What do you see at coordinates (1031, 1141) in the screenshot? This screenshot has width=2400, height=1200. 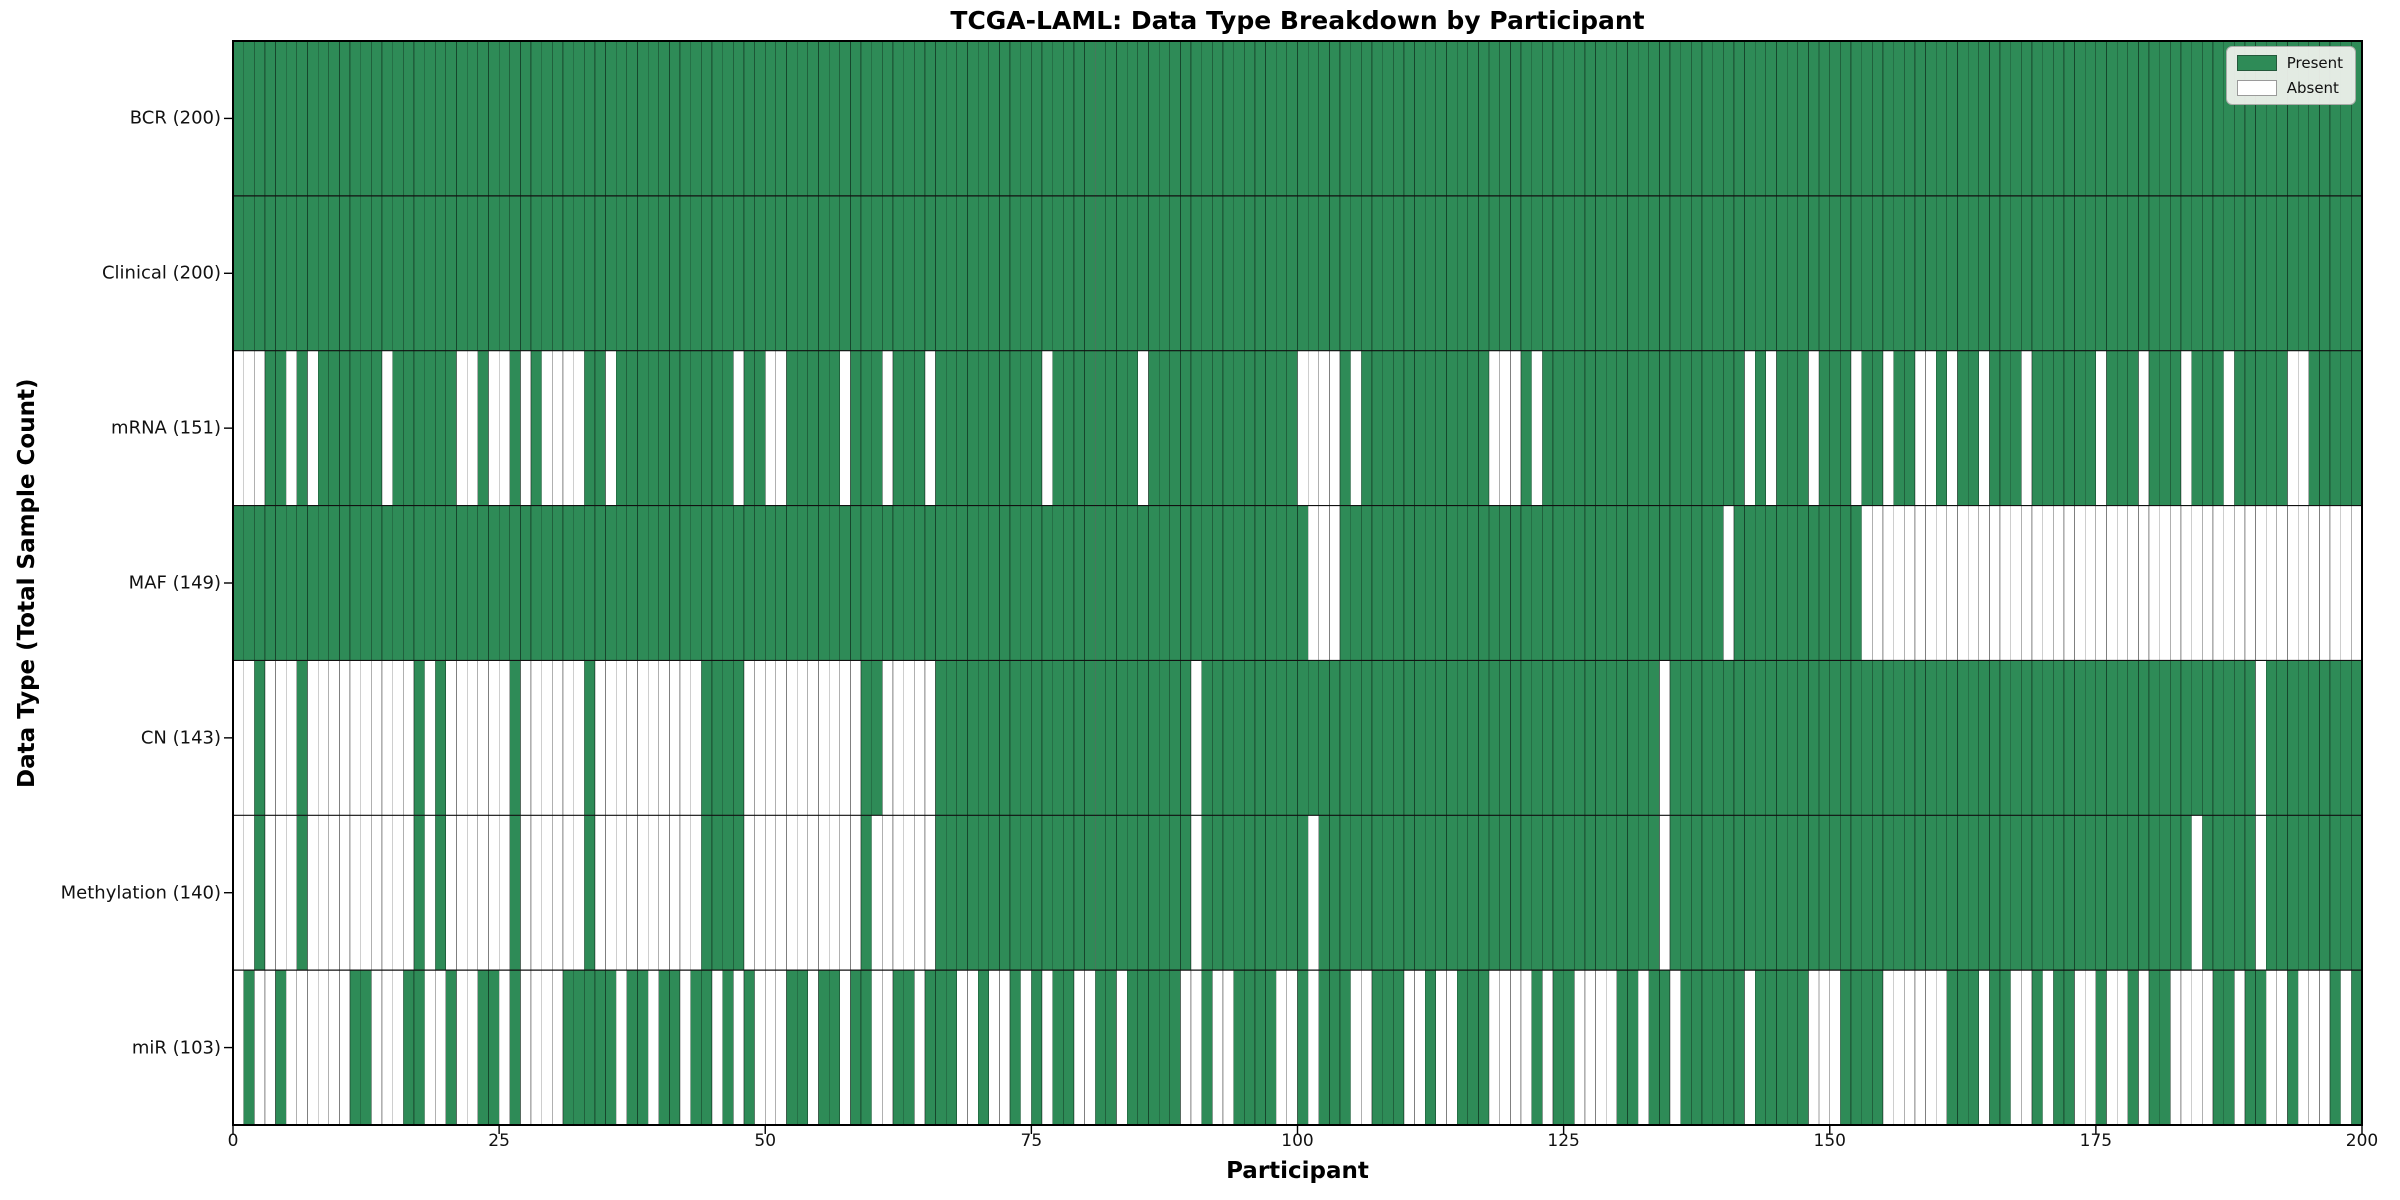 I see `x-tick-label: 75` at bounding box center [1031, 1141].